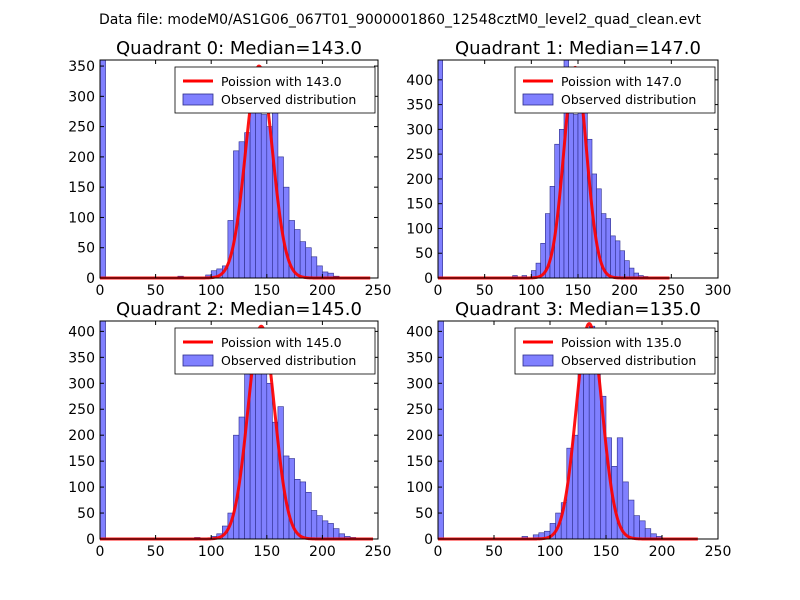  I want to click on x-tick-label: 300, so click(718, 291).